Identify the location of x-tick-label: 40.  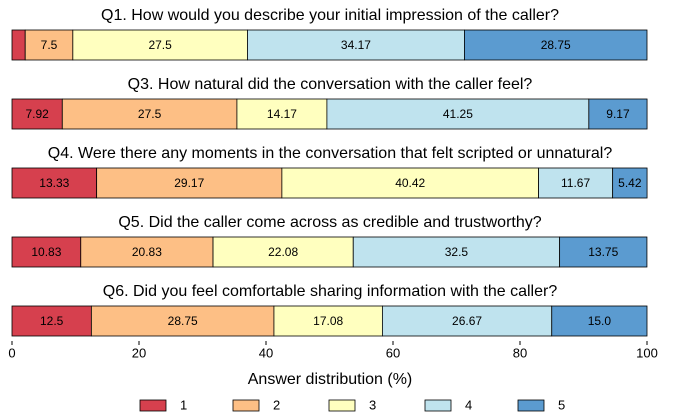
(266, 352).